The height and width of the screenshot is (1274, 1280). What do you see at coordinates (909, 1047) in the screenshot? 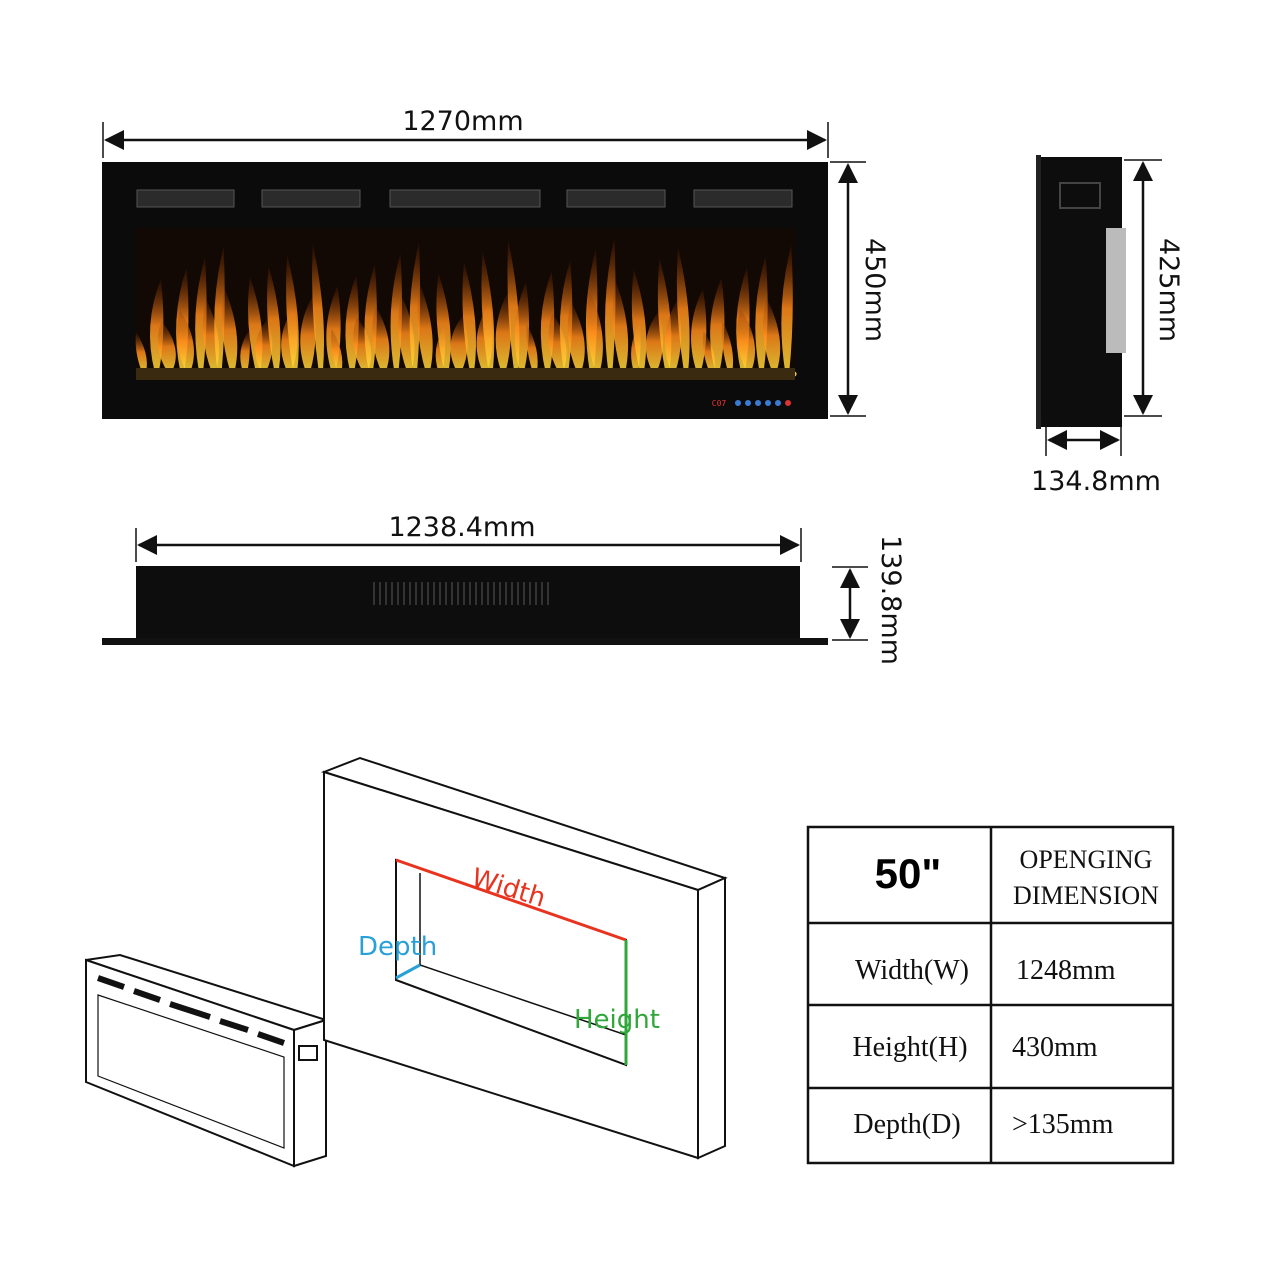
I see `row-label: Height(H)` at bounding box center [909, 1047].